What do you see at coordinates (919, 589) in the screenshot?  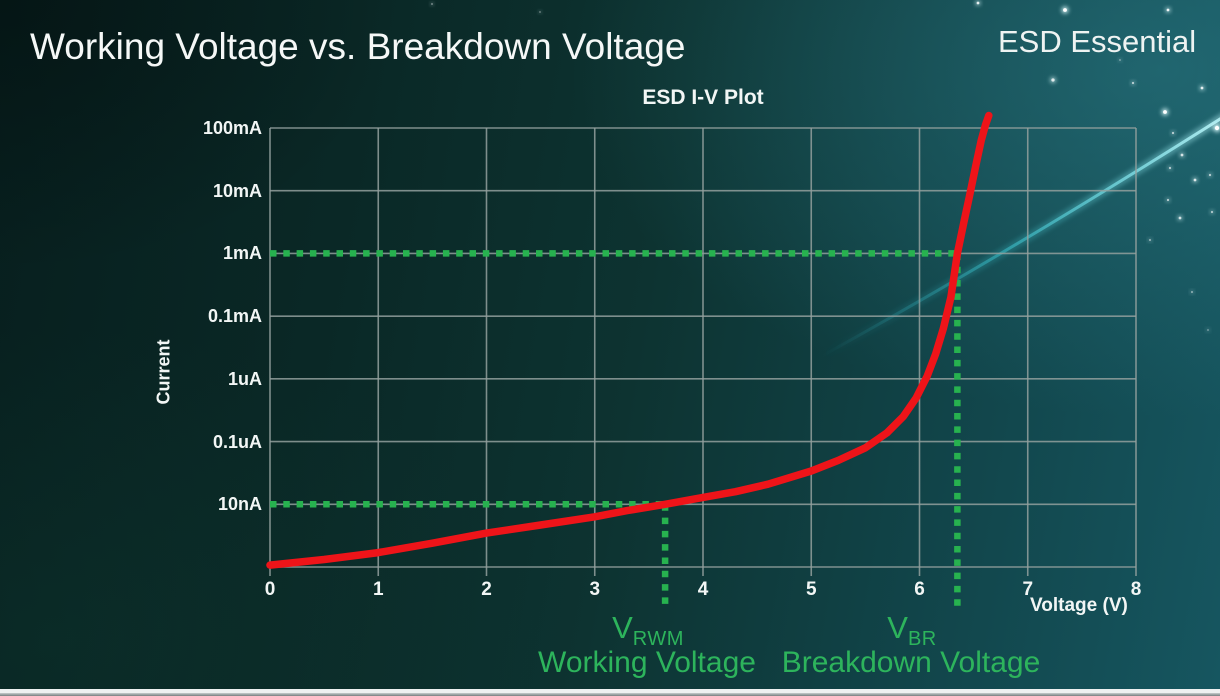 I see `x-tick-label: 6` at bounding box center [919, 589].